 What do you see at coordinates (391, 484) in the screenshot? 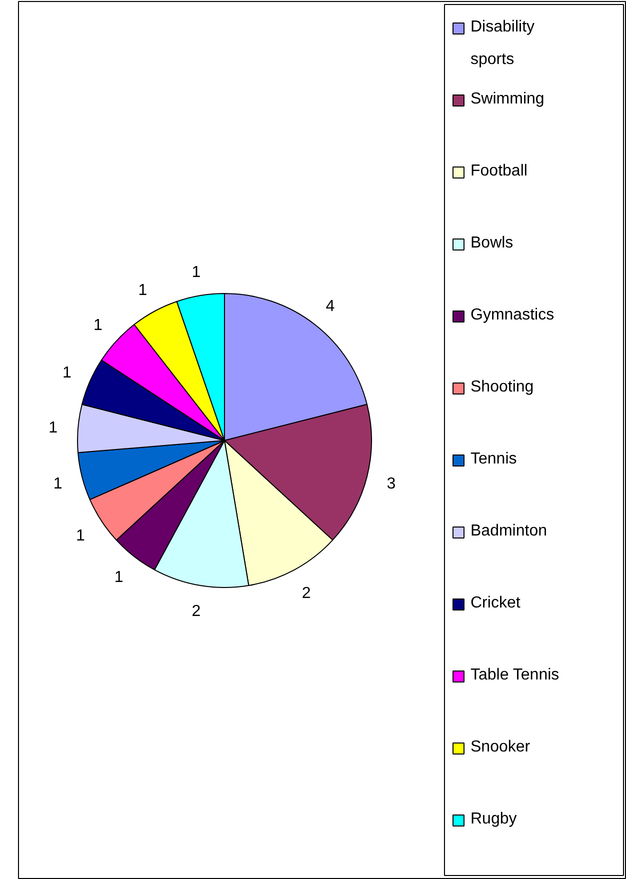
I see `data-label: 3` at bounding box center [391, 484].